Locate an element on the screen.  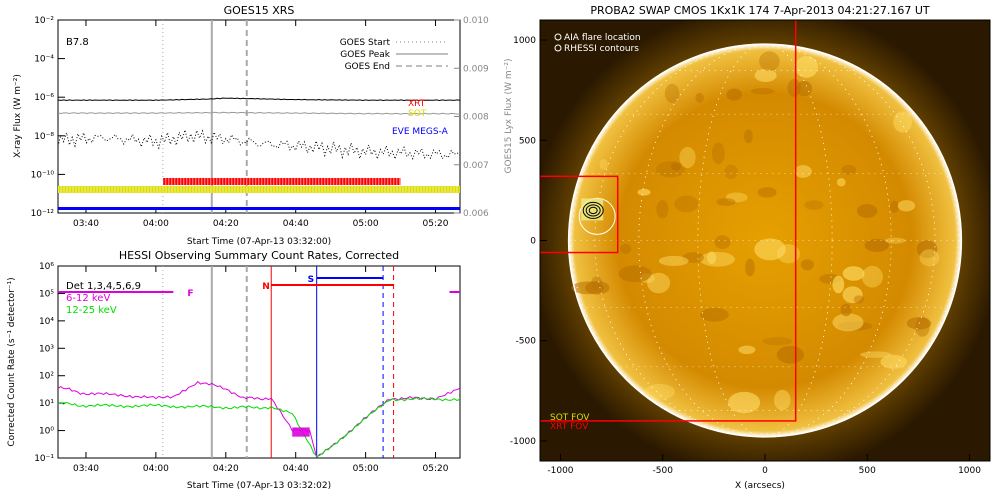
state-label-s: S is located at coordinates (311, 280).